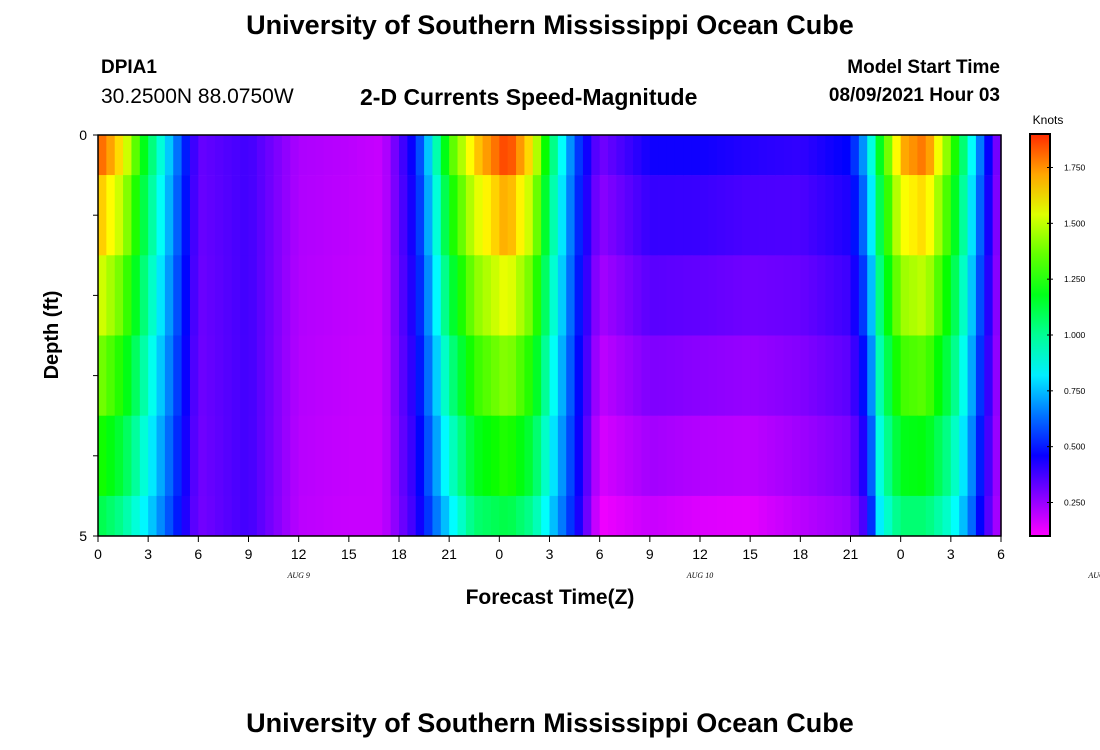 The height and width of the screenshot is (750, 1100). What do you see at coordinates (1075, 503) in the screenshot?
I see `colorbar-tick-label: 0.250` at bounding box center [1075, 503].